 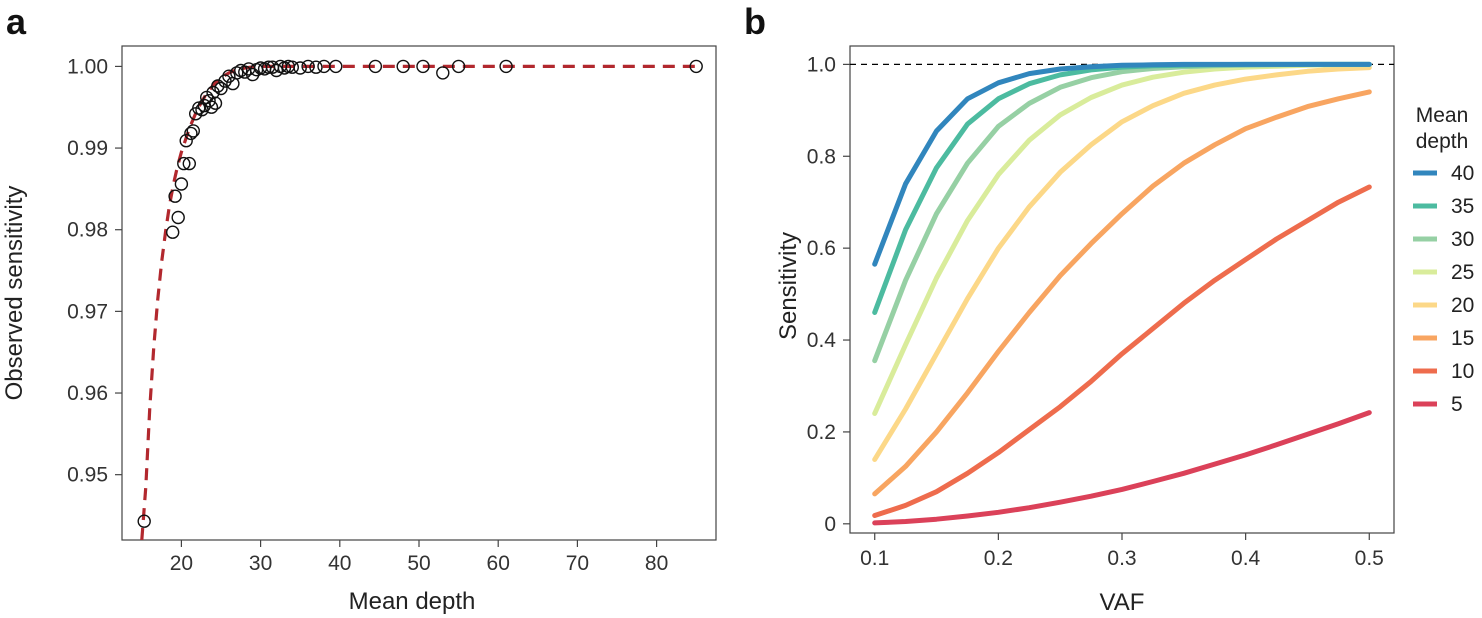 I want to click on panel-a-y-tick-label: 1.00, so click(x=87, y=66).